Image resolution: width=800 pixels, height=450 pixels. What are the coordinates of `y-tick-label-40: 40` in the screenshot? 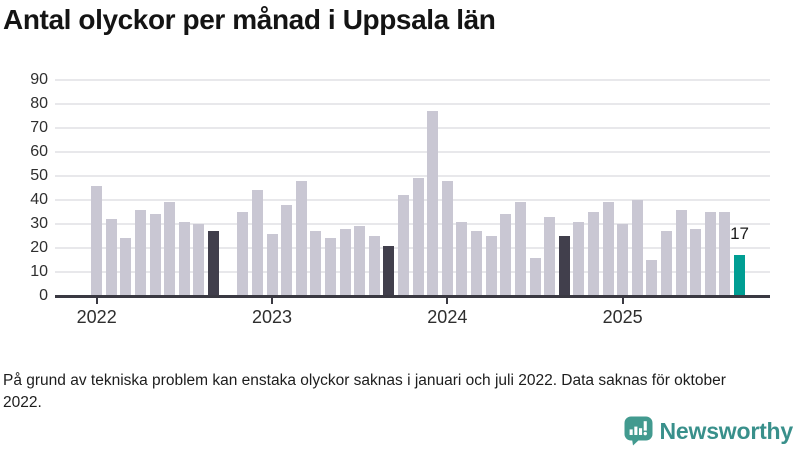 It's located at (39, 199).